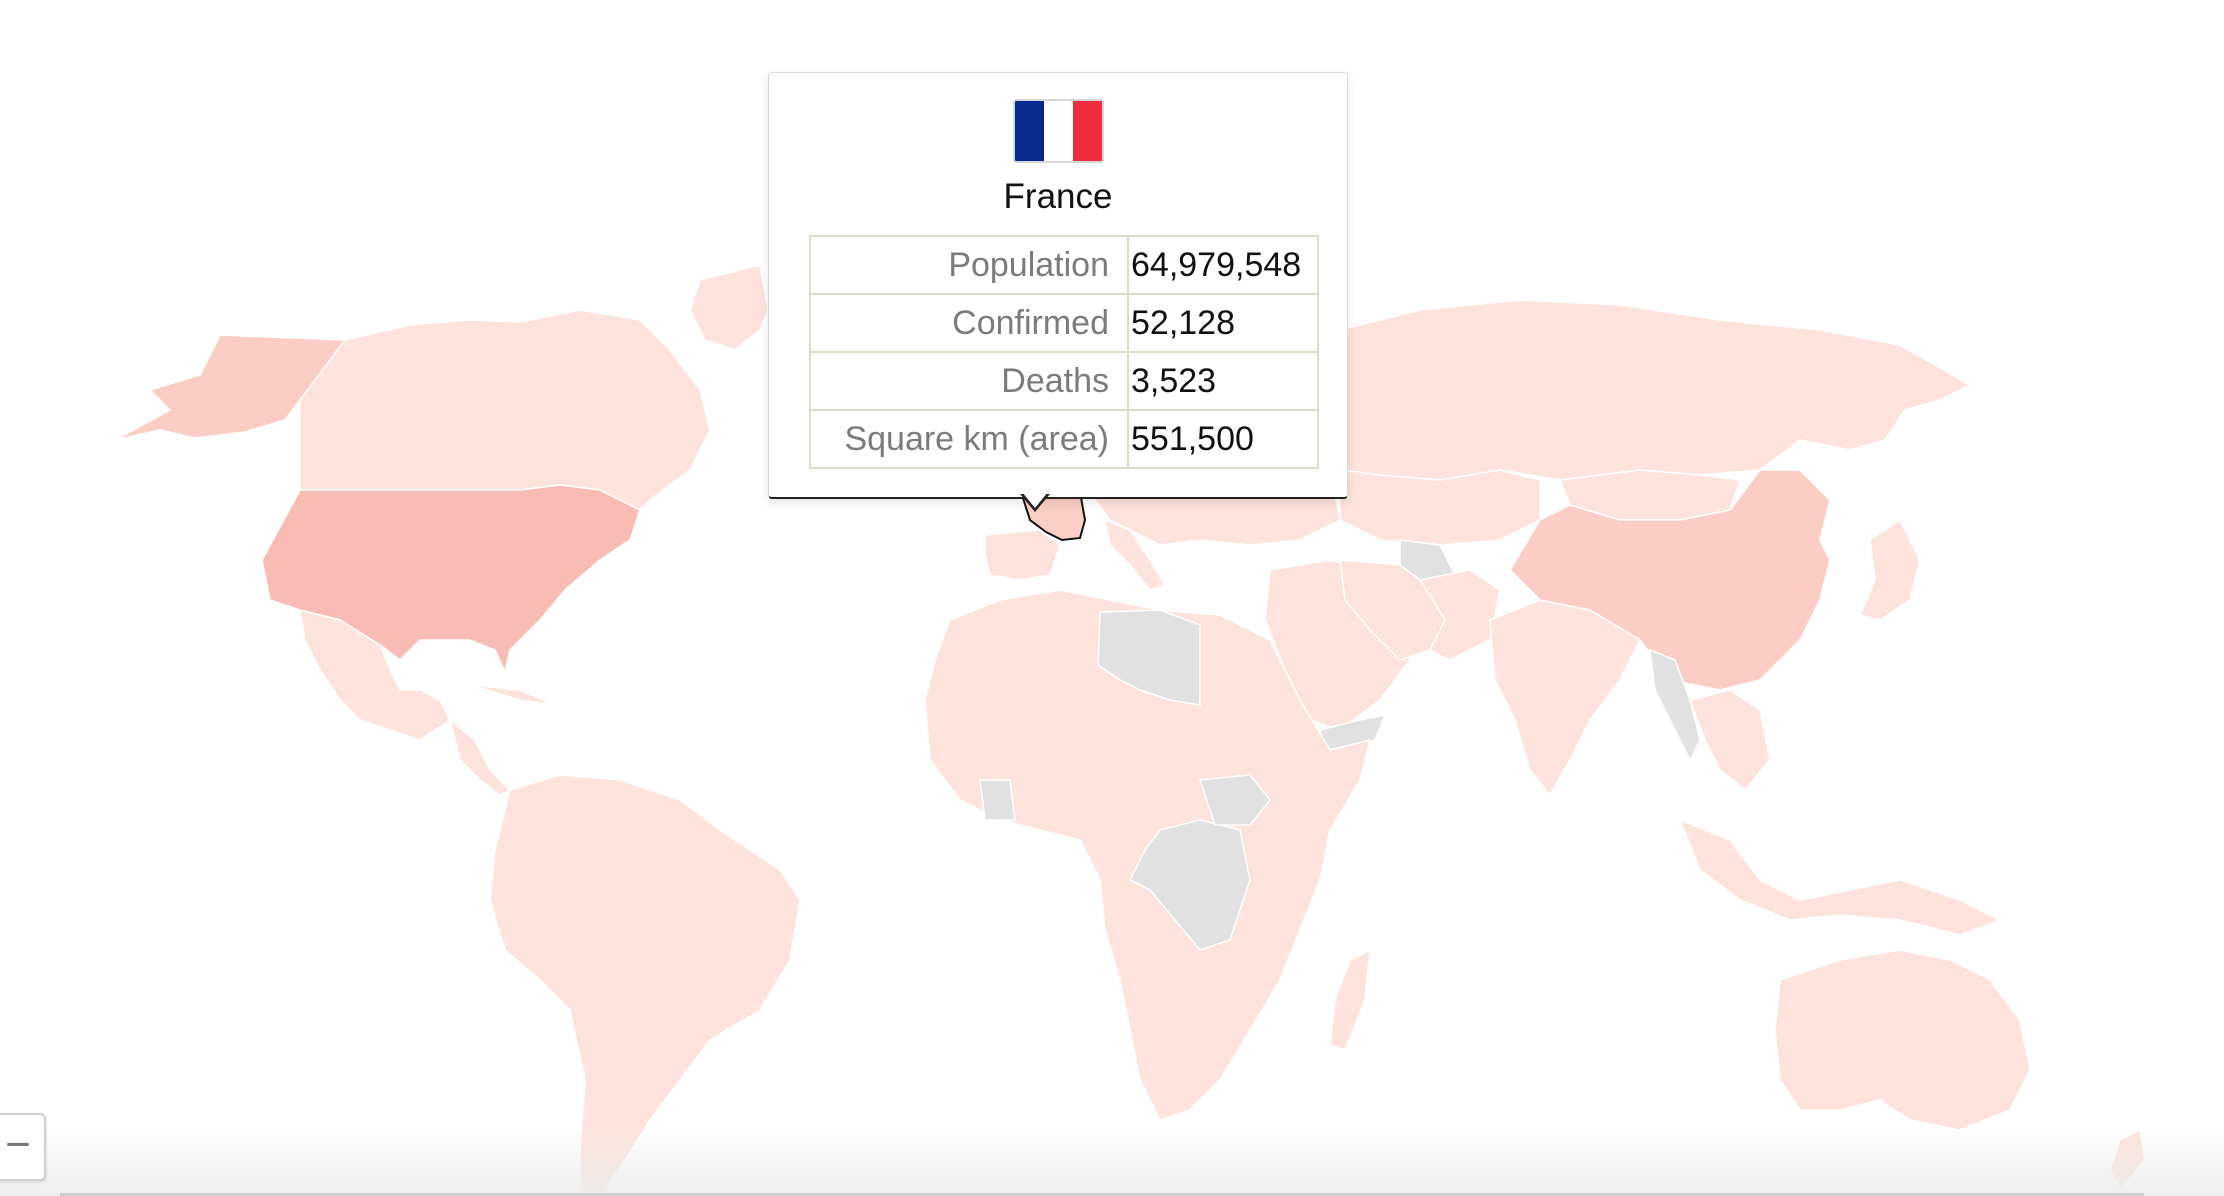 The image size is (2224, 1196). Describe the element at coordinates (512, 695) in the screenshot. I see `country-cuba` at that location.